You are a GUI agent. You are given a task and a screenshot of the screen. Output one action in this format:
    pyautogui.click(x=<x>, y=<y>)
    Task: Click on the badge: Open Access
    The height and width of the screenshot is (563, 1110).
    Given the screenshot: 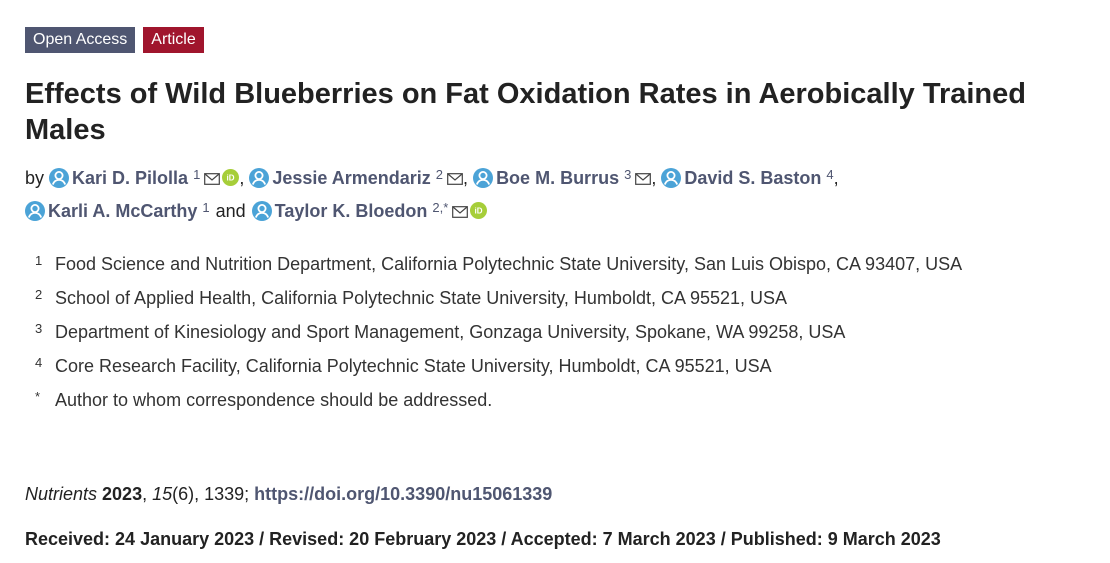 What is the action you would take?
    pyautogui.click(x=80, y=40)
    